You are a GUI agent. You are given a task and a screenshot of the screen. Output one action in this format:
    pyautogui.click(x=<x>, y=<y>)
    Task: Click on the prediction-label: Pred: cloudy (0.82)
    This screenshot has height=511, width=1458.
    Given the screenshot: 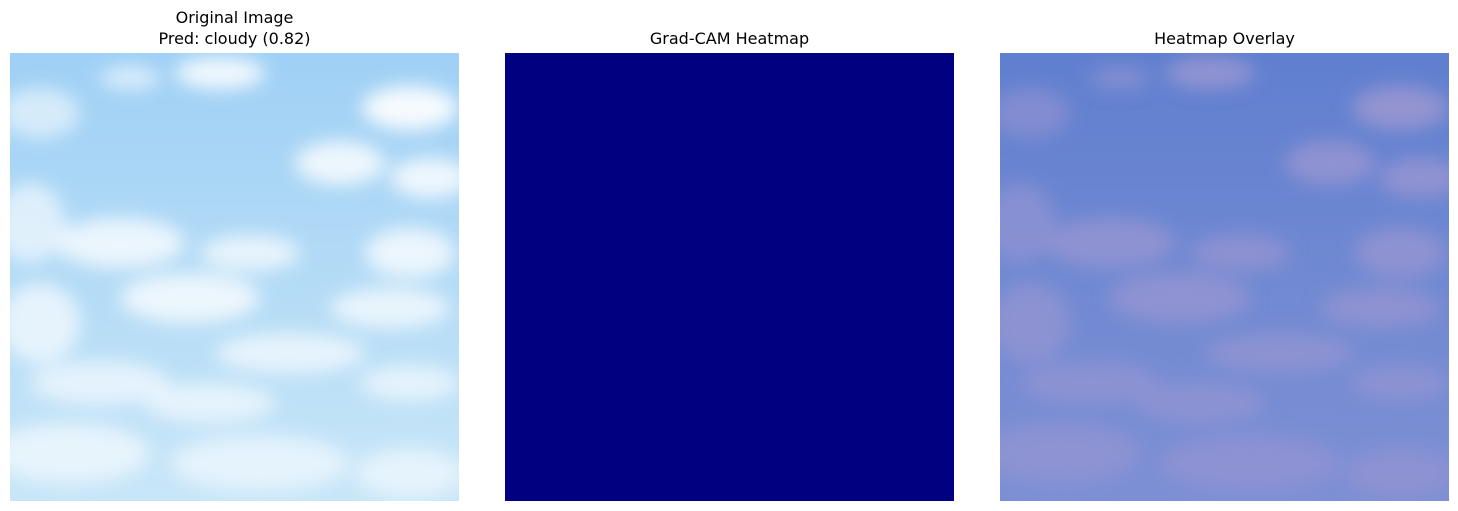 What is the action you would take?
    pyautogui.click(x=234, y=38)
    